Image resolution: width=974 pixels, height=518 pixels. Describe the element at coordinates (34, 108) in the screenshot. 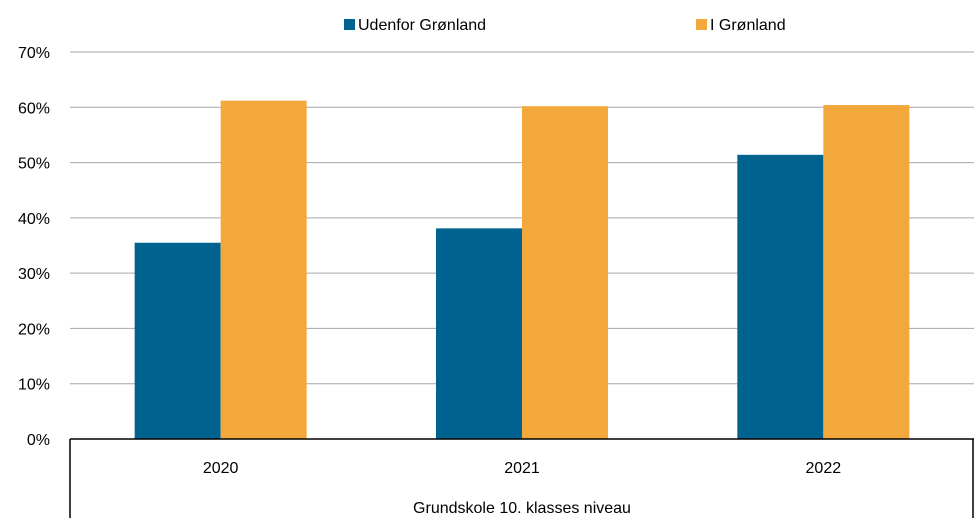

I see `y-tick-label: 60%` at that location.